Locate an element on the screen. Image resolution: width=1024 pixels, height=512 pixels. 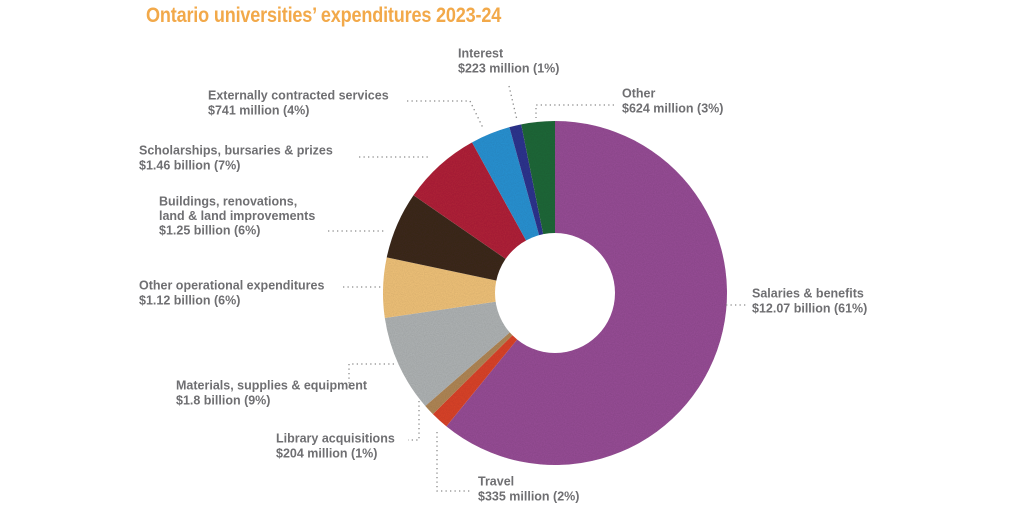
slice-label-travel: Travel $335 million (2%) is located at coordinates (528, 489).